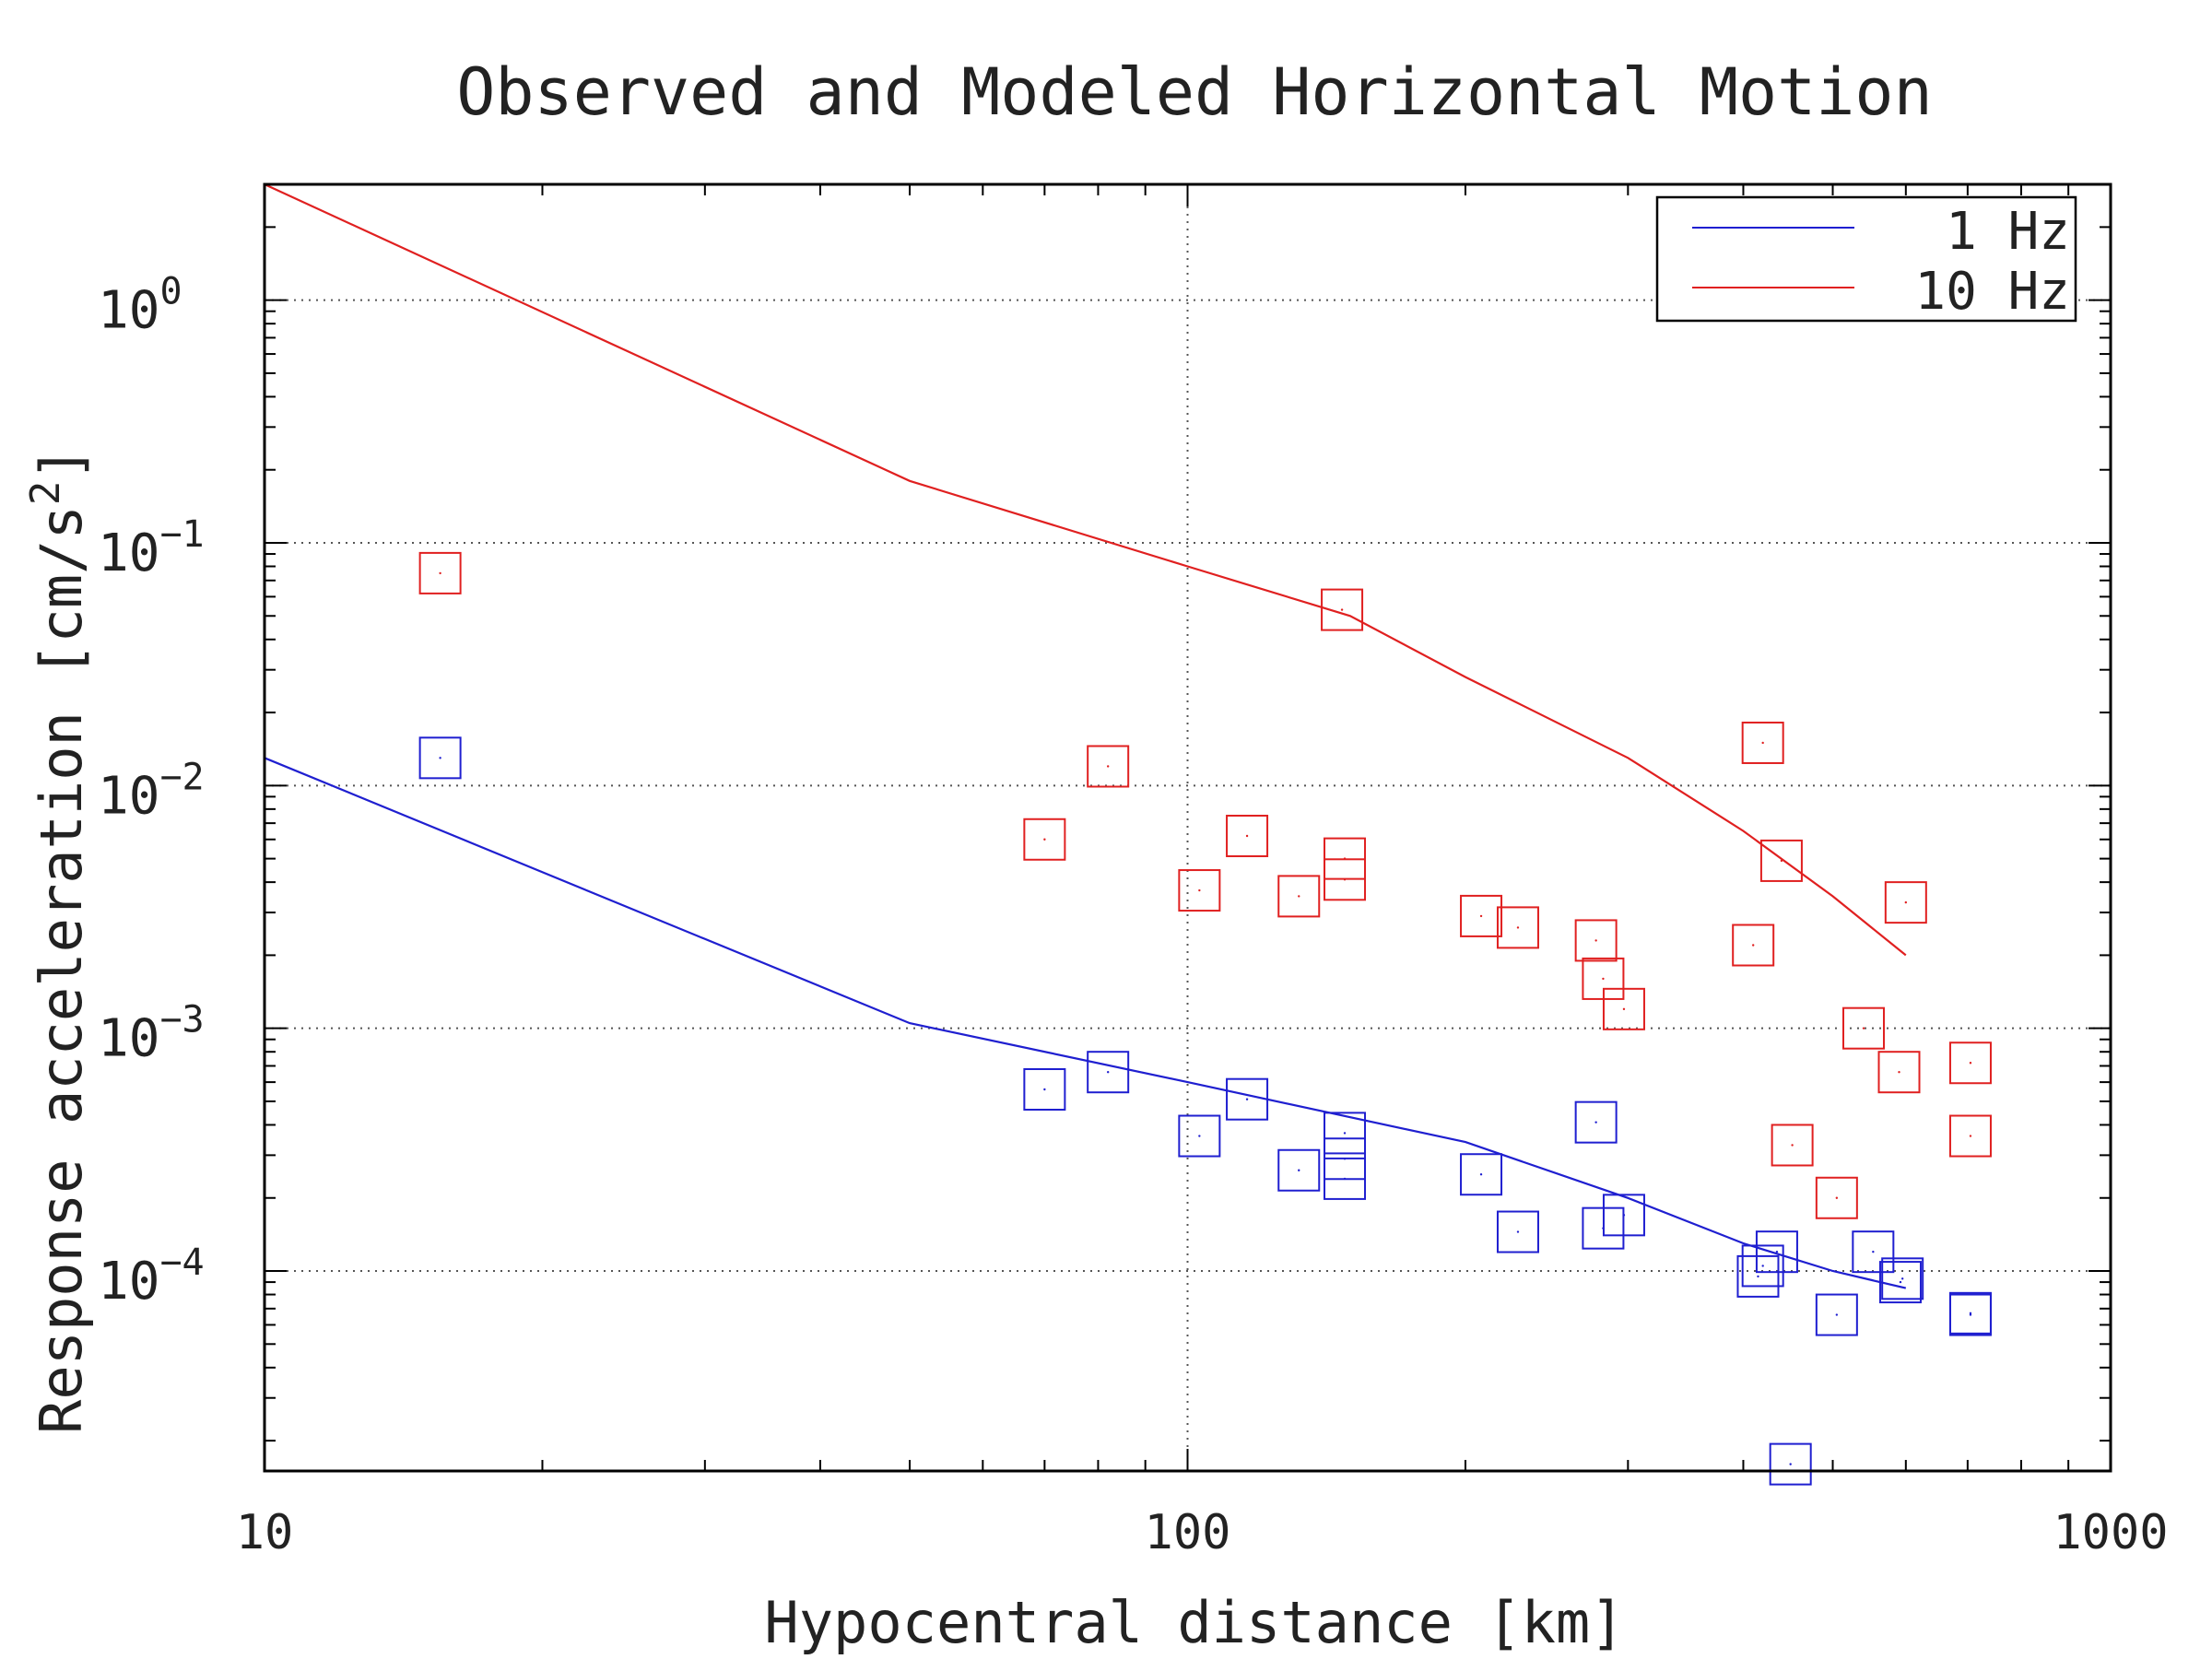 This screenshot has width=2212, height=1659. What do you see at coordinates (61, 463) in the screenshot?
I see `y-axis-label-end: ]` at bounding box center [61, 463].